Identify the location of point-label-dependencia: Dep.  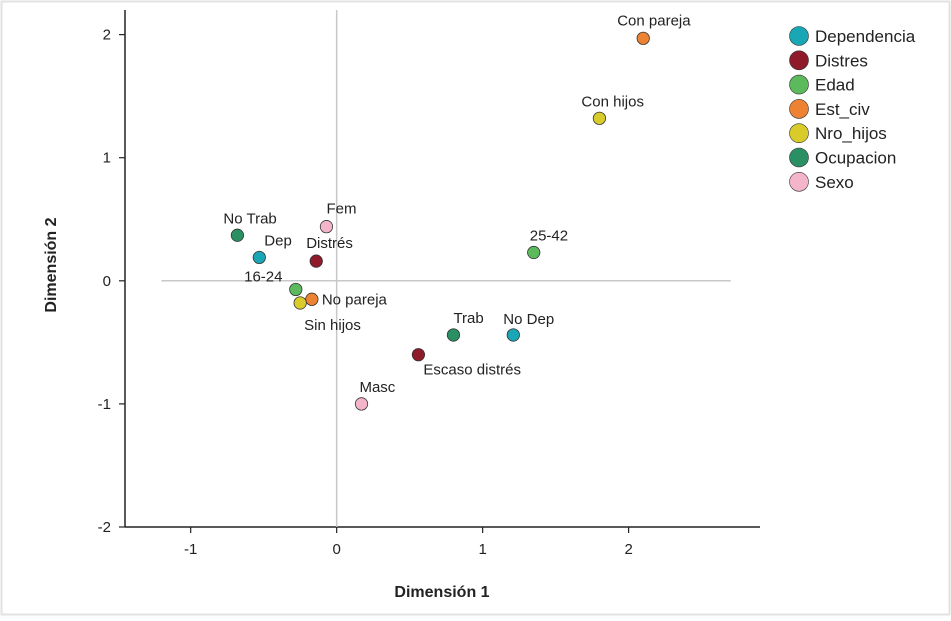
(278, 240).